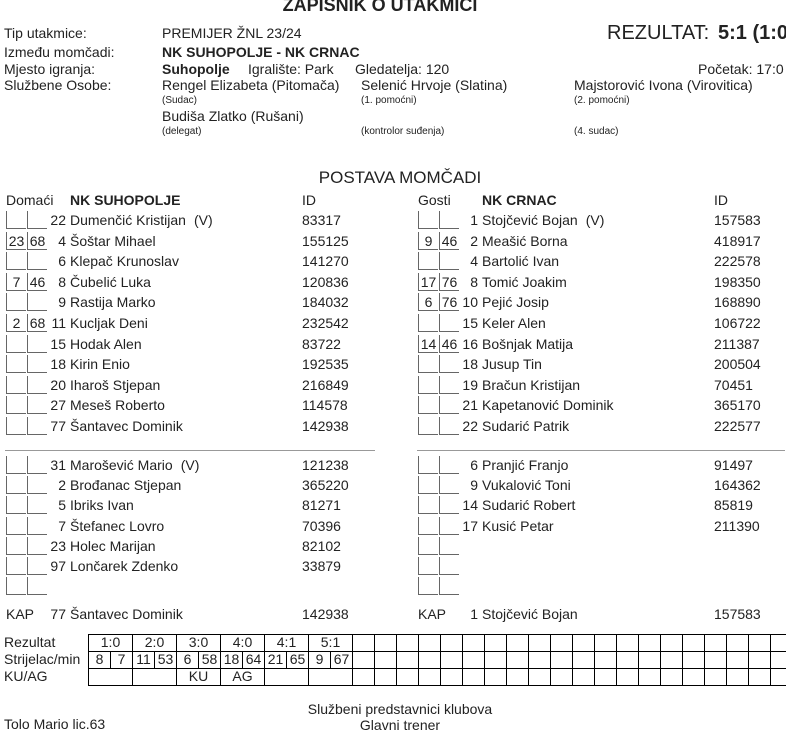  Describe the element at coordinates (321, 220) in the screenshot. I see `player-id: 83317` at that location.